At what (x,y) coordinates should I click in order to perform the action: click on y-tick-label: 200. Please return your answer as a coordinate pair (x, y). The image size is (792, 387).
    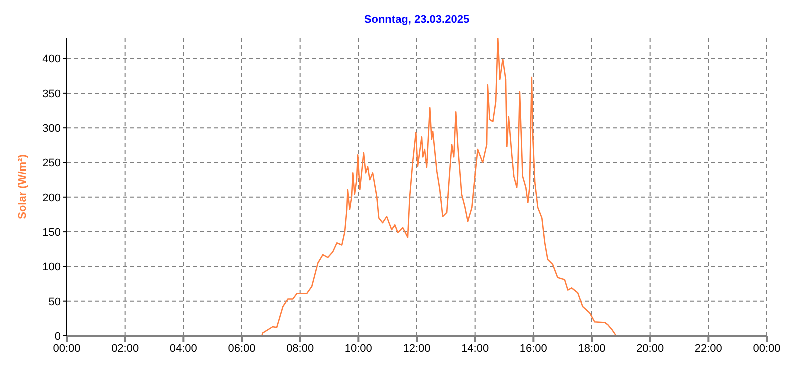
    Looking at the image, I should click on (51, 198).